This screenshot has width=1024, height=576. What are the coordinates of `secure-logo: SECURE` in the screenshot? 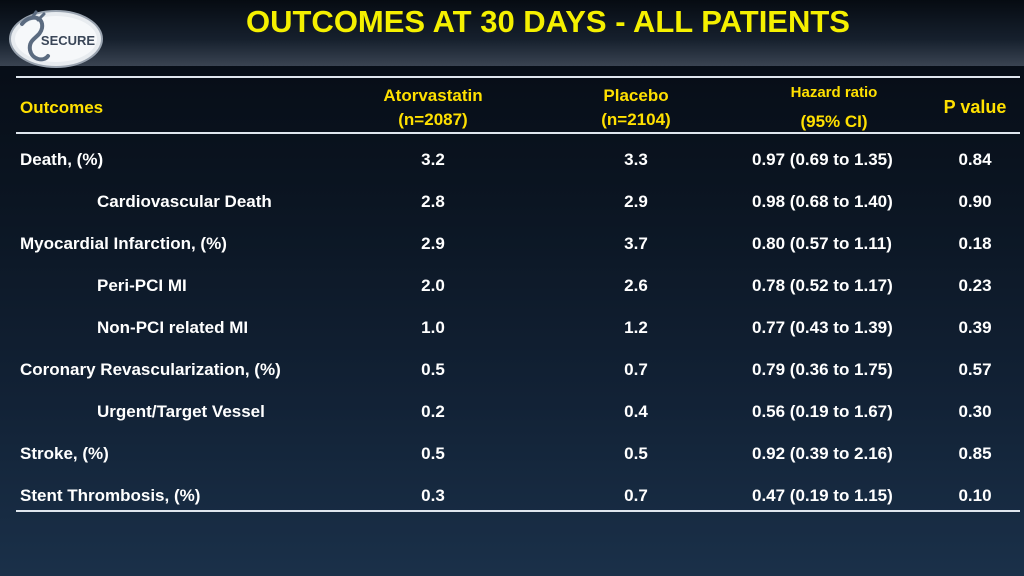 It's located at (56, 39).